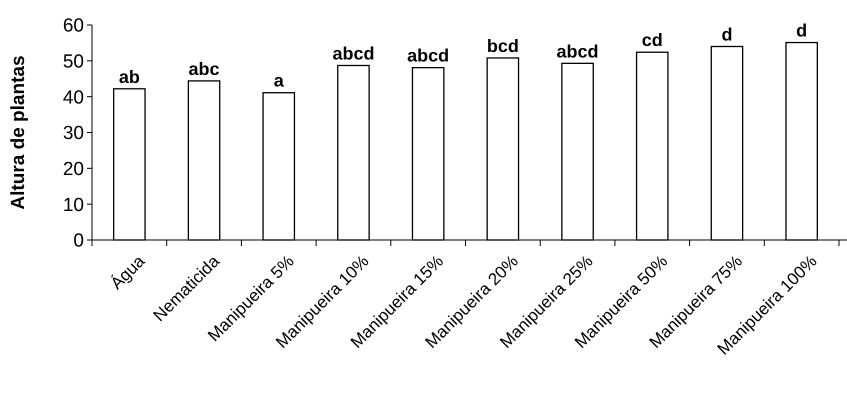 The width and height of the screenshot is (847, 419). I want to click on annotation: a, so click(279, 80).